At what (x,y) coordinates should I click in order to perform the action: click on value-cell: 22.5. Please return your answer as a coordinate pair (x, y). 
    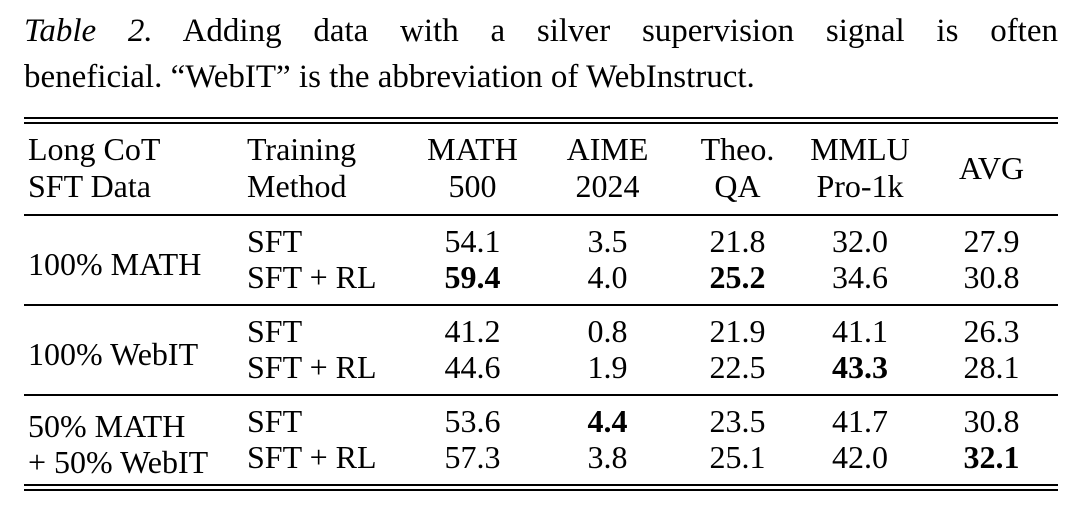
    Looking at the image, I should click on (737, 367).